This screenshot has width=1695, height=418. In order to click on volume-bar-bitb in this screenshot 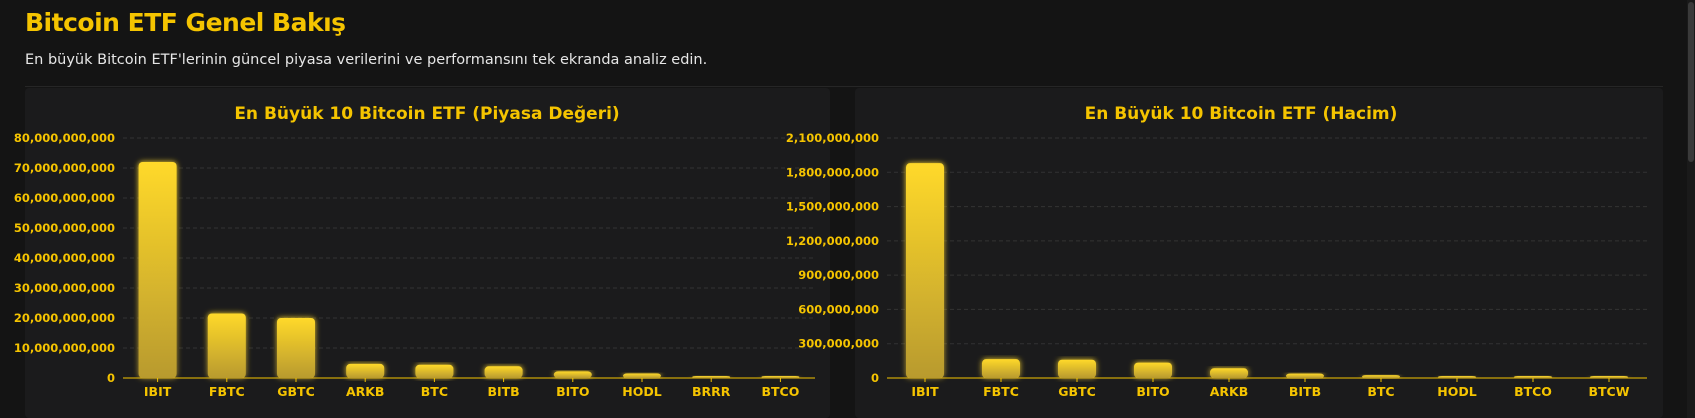, I will do `click(1305, 375)`.